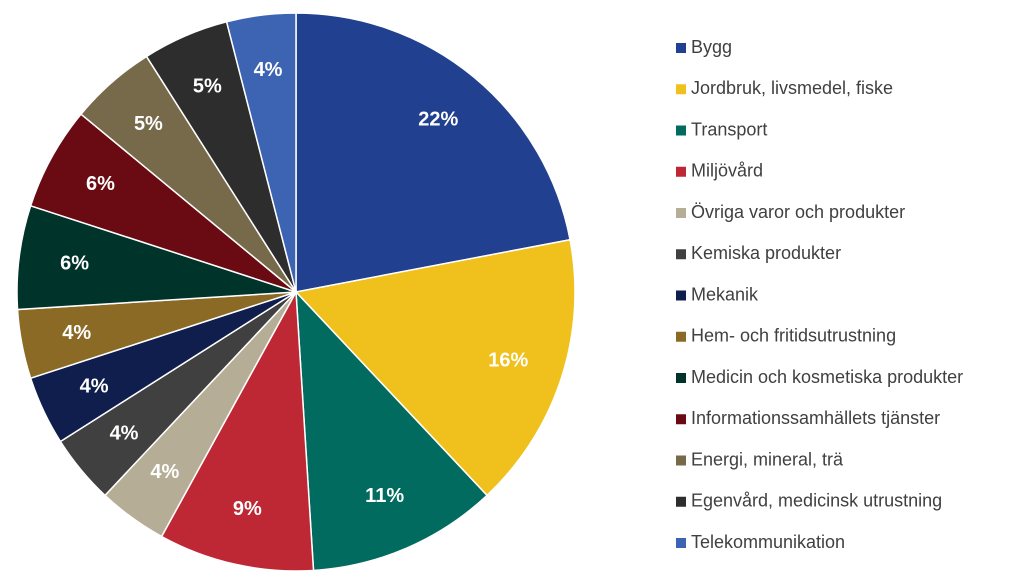 The width and height of the screenshot is (1036, 571). What do you see at coordinates (725, 294) in the screenshot?
I see `legend-label: Mekanik` at bounding box center [725, 294].